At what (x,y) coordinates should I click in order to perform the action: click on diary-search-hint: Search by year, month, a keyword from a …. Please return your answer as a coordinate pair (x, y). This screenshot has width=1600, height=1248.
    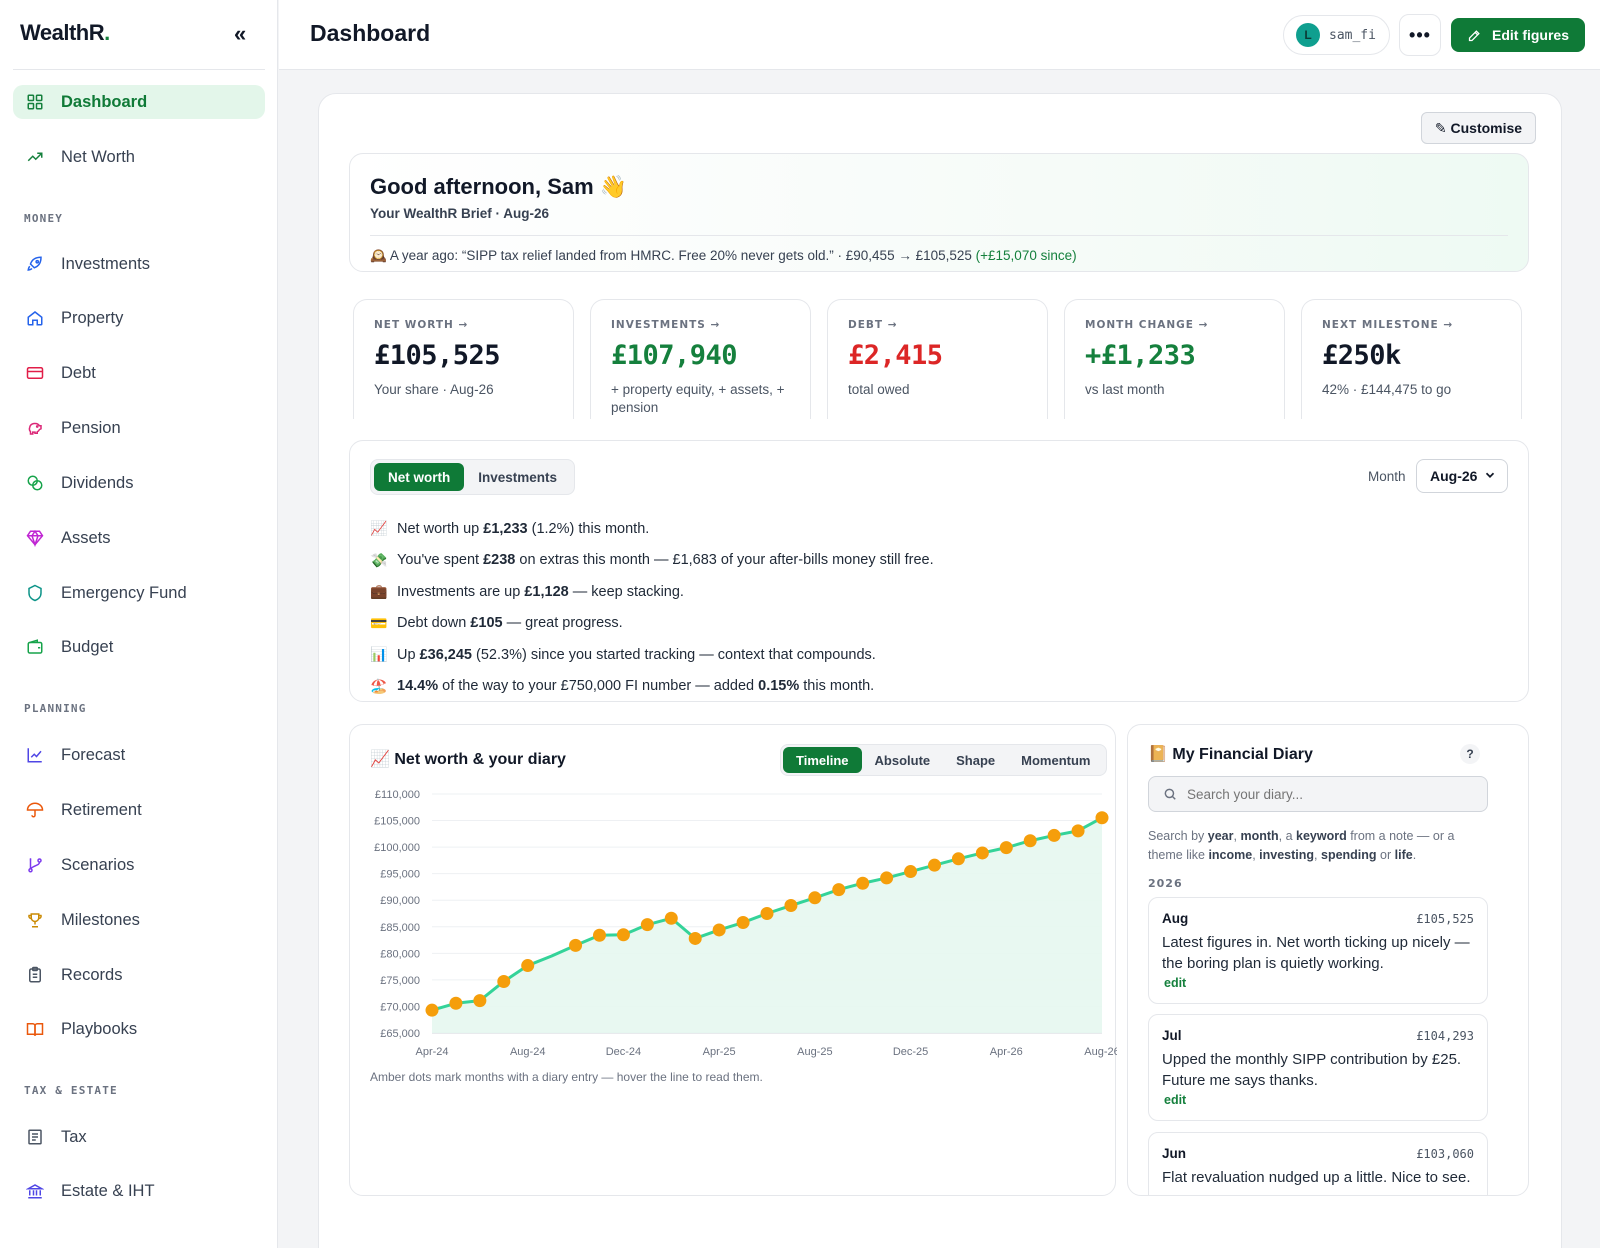
    Looking at the image, I should click on (1301, 845).